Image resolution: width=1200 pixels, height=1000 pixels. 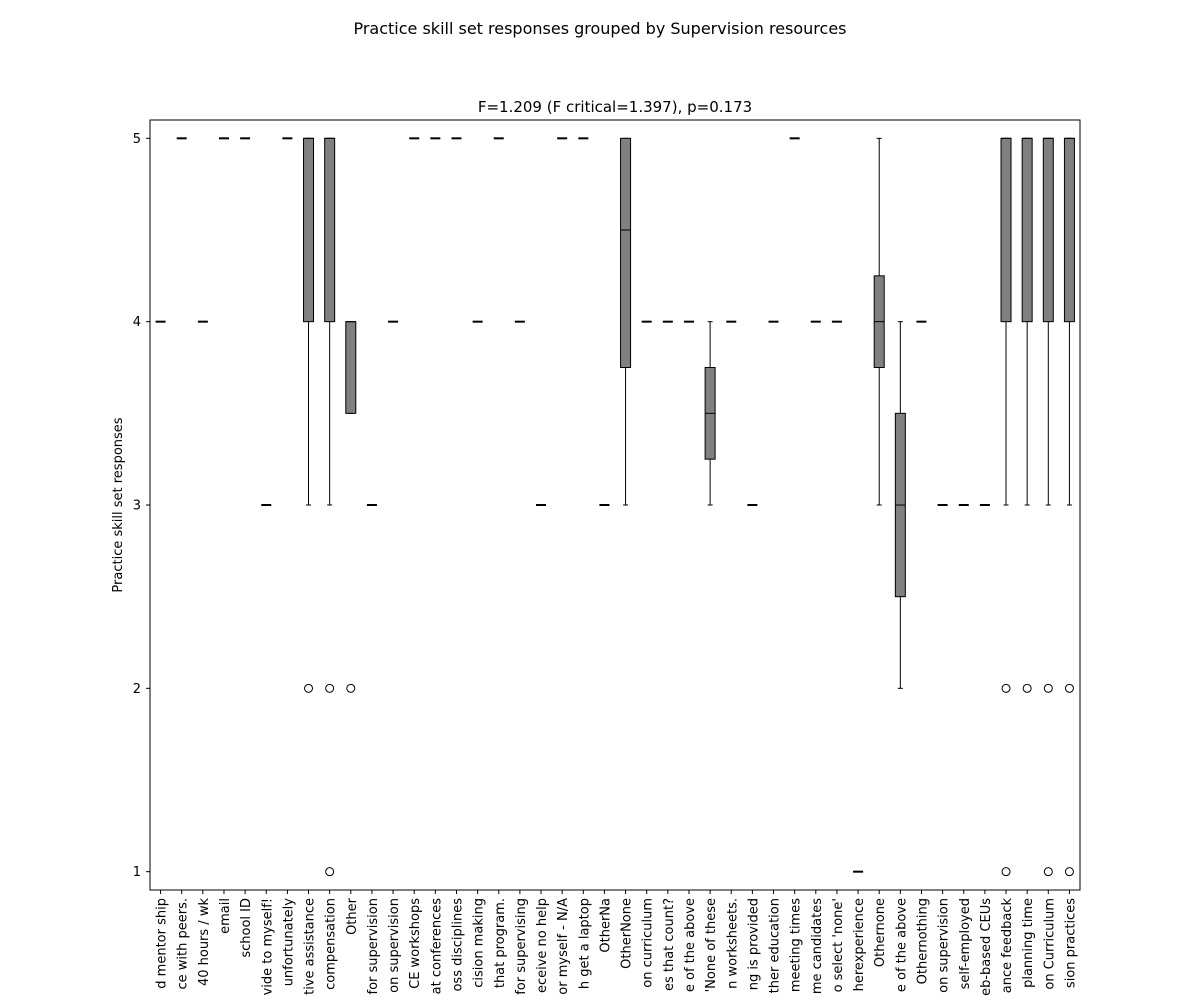 What do you see at coordinates (1070, 943) in the screenshot?
I see `x-tick-label: sion practices` at bounding box center [1070, 943].